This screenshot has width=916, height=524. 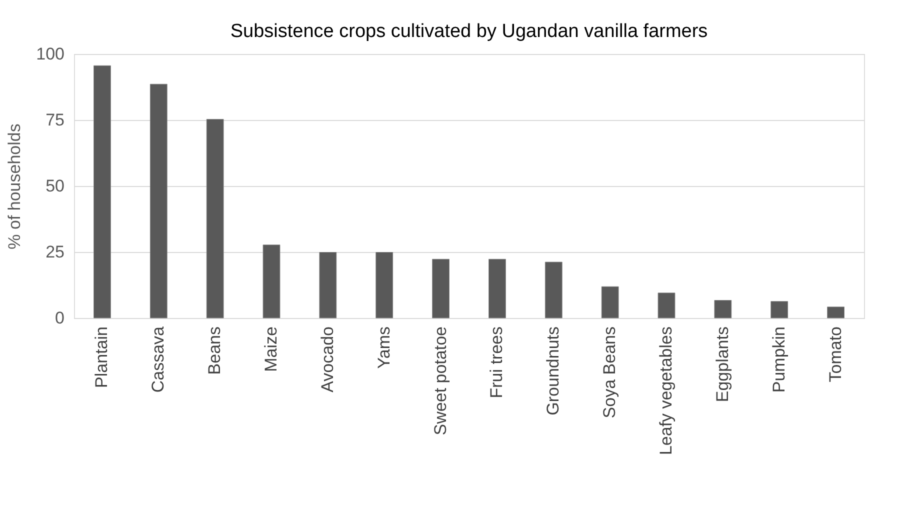 I want to click on x-tick-label: Eggplants, so click(x=722, y=364).